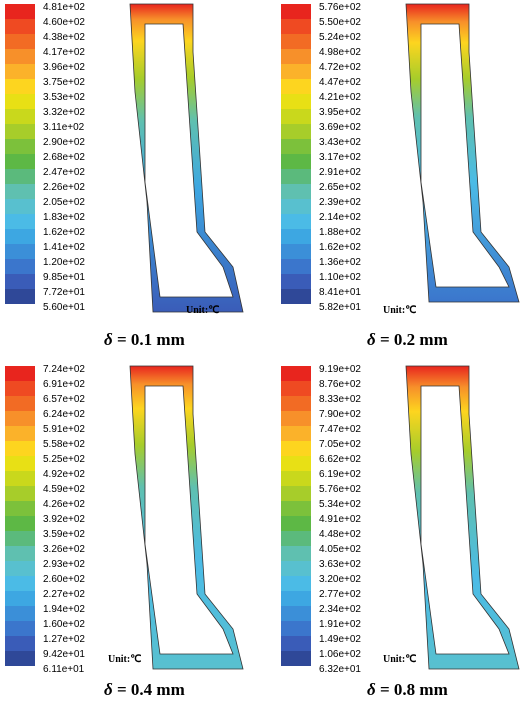 This screenshot has height=714, width=526. What do you see at coordinates (64, 624) in the screenshot?
I see `legend-tick-label: 1.60e+02` at bounding box center [64, 624].